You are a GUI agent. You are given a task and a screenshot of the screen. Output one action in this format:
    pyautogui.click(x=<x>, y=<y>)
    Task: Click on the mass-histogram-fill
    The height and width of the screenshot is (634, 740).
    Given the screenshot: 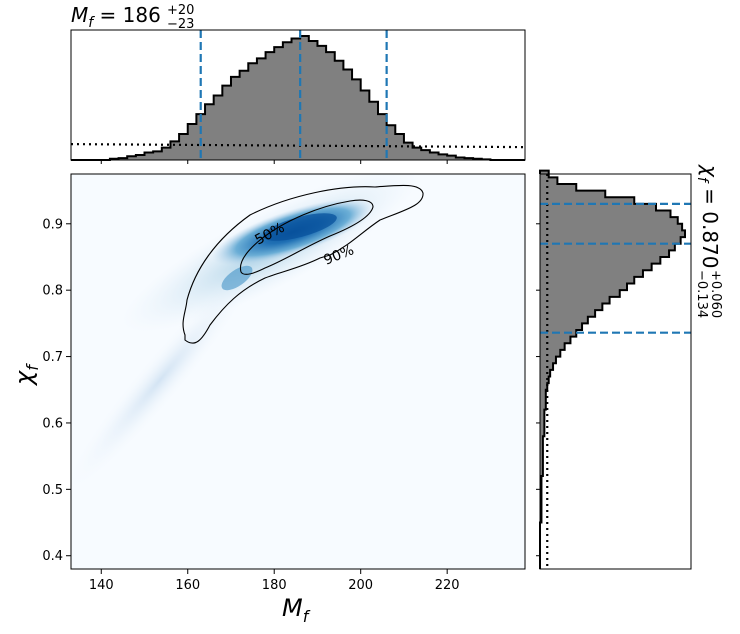 What is the action you would take?
    pyautogui.click(x=298, y=98)
    